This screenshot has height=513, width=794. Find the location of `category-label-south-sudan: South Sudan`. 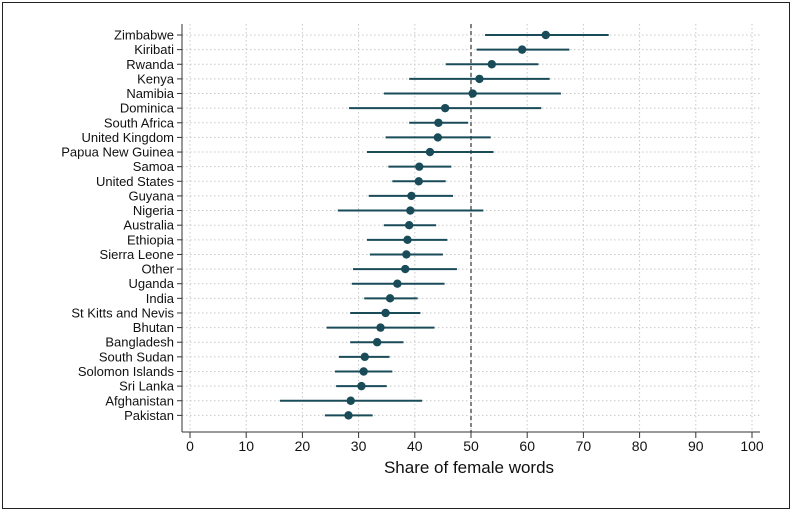

category-label-south-sudan: South Sudan is located at coordinates (136, 356).